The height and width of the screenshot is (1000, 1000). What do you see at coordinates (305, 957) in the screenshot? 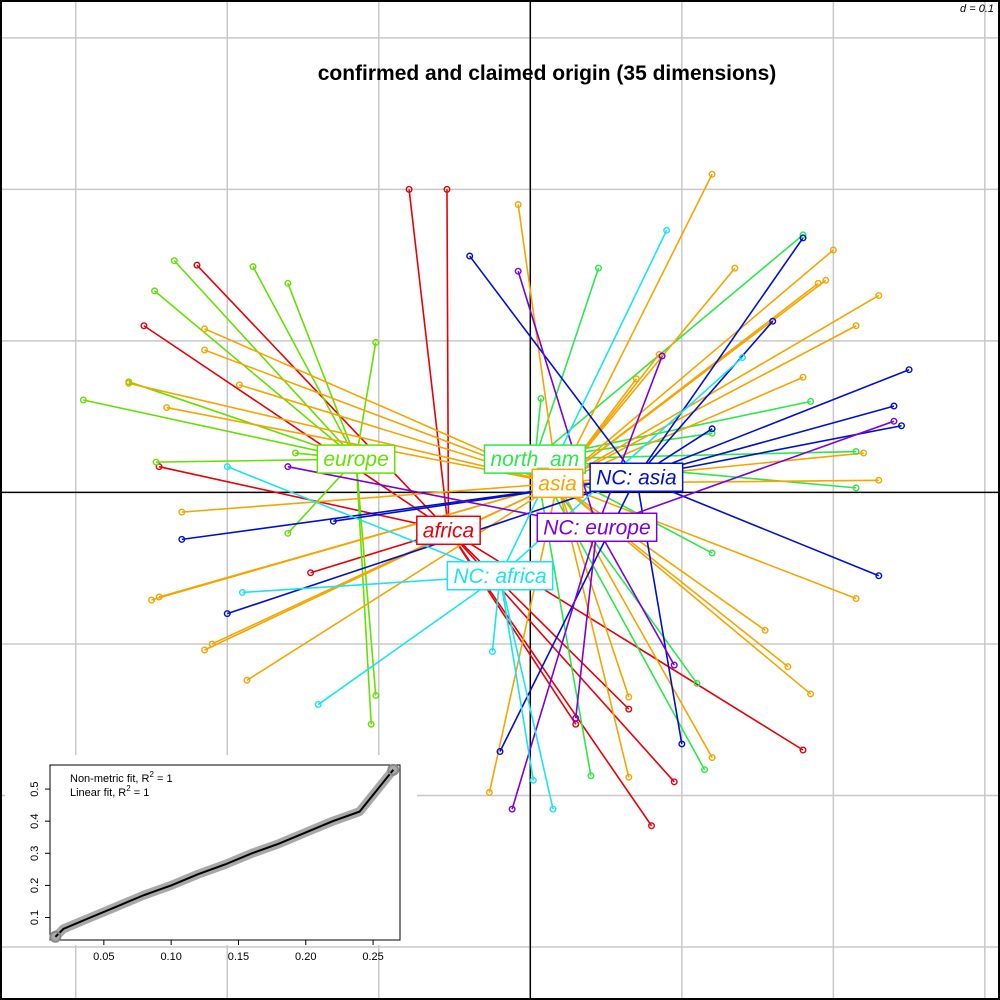
I see `inset-x-tick-label: 0.20` at bounding box center [305, 957].